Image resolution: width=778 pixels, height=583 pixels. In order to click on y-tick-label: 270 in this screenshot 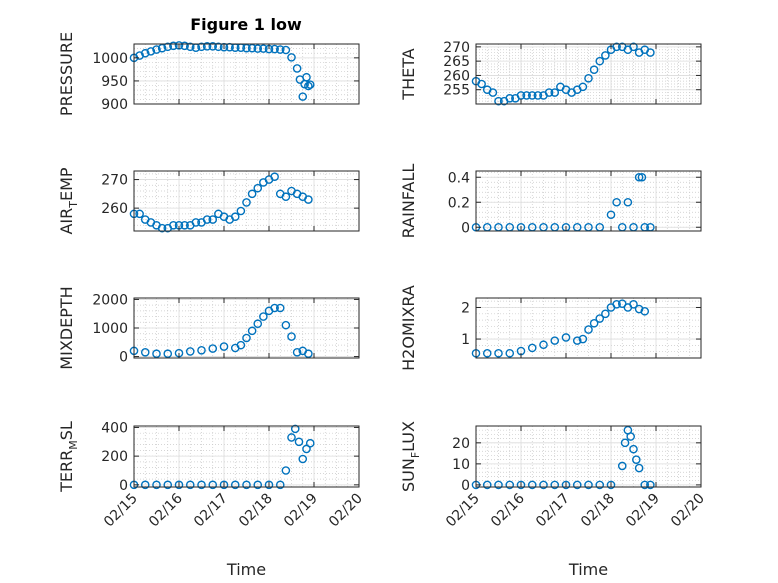, I will do `click(114, 181)`.